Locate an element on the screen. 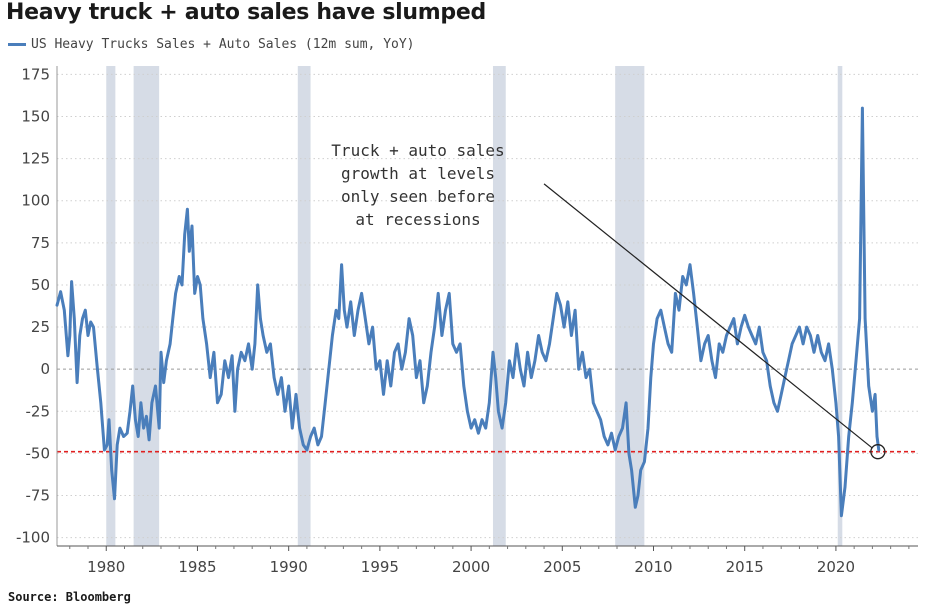 The image size is (933, 611). y-tick-label: 100 is located at coordinates (35, 201).